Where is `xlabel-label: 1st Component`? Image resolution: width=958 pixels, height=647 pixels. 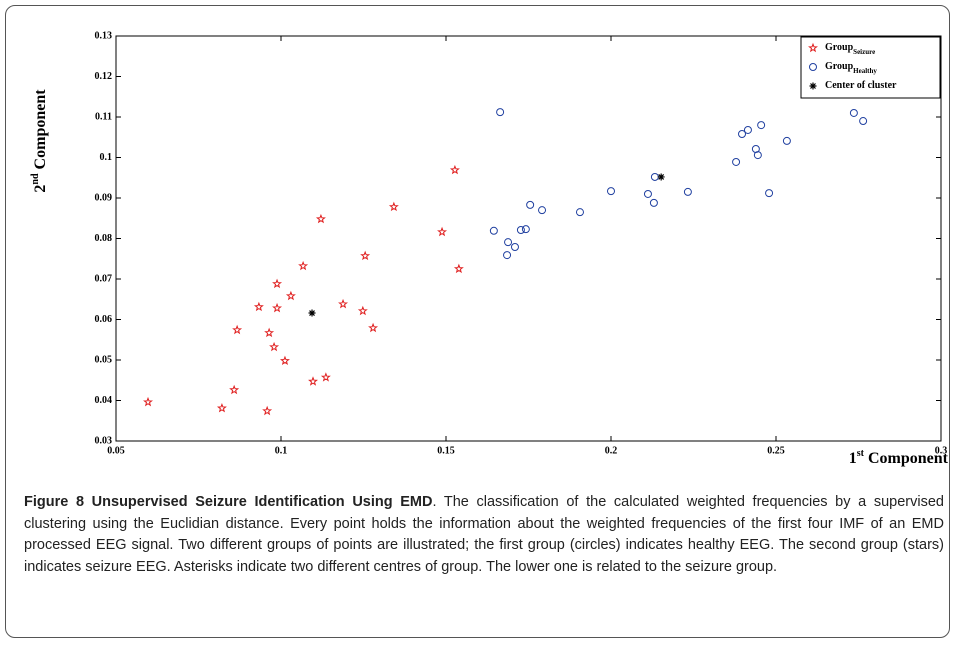
xlabel-label: 1st Component is located at coordinates (899, 457).